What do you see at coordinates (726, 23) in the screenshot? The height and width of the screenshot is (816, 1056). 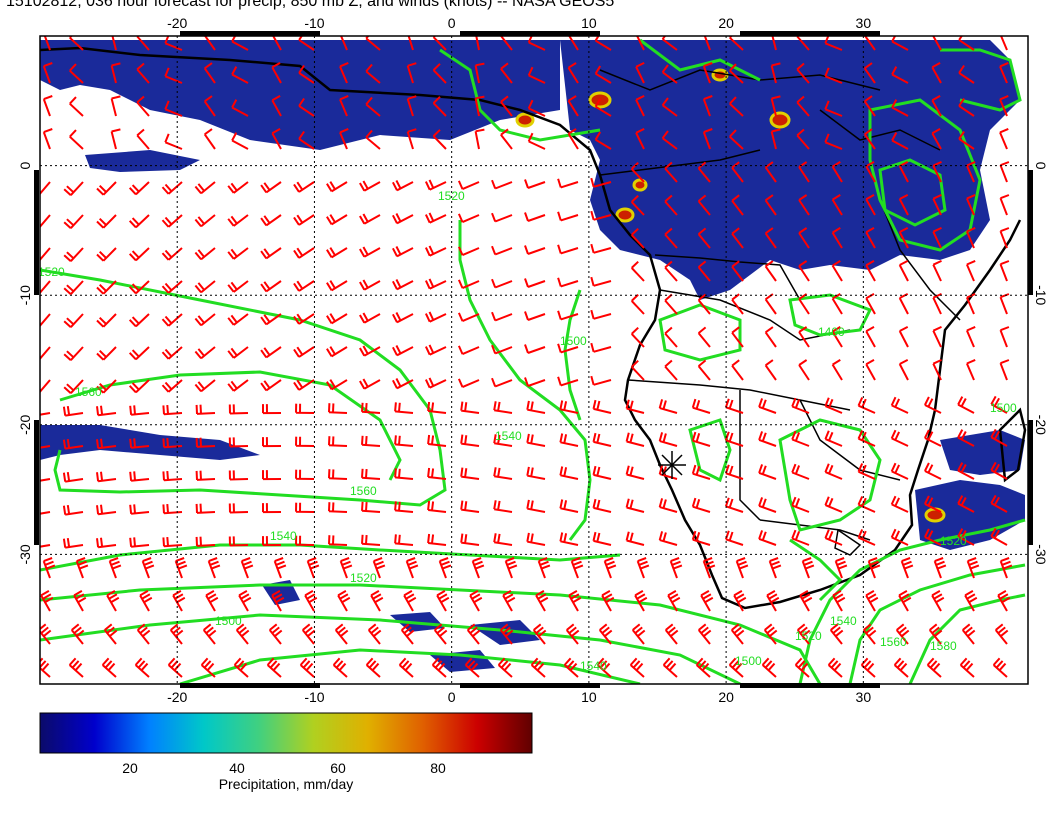 I see `axis-tick-label: 20` at bounding box center [726, 23].